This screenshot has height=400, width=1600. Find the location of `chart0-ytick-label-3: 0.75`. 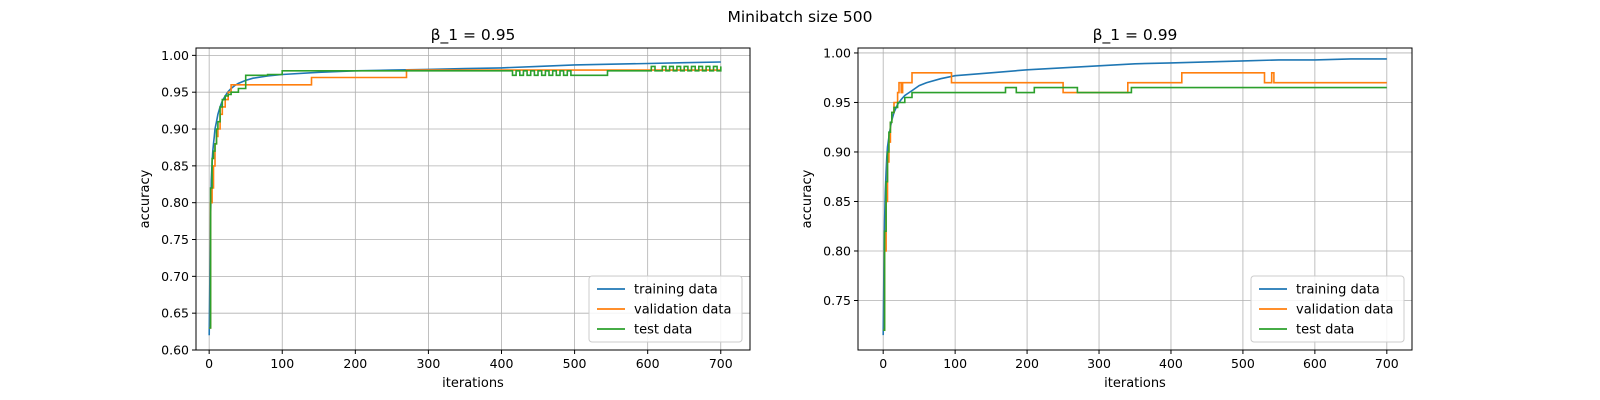

chart0-ytick-label-3: 0.75 is located at coordinates (175, 239).